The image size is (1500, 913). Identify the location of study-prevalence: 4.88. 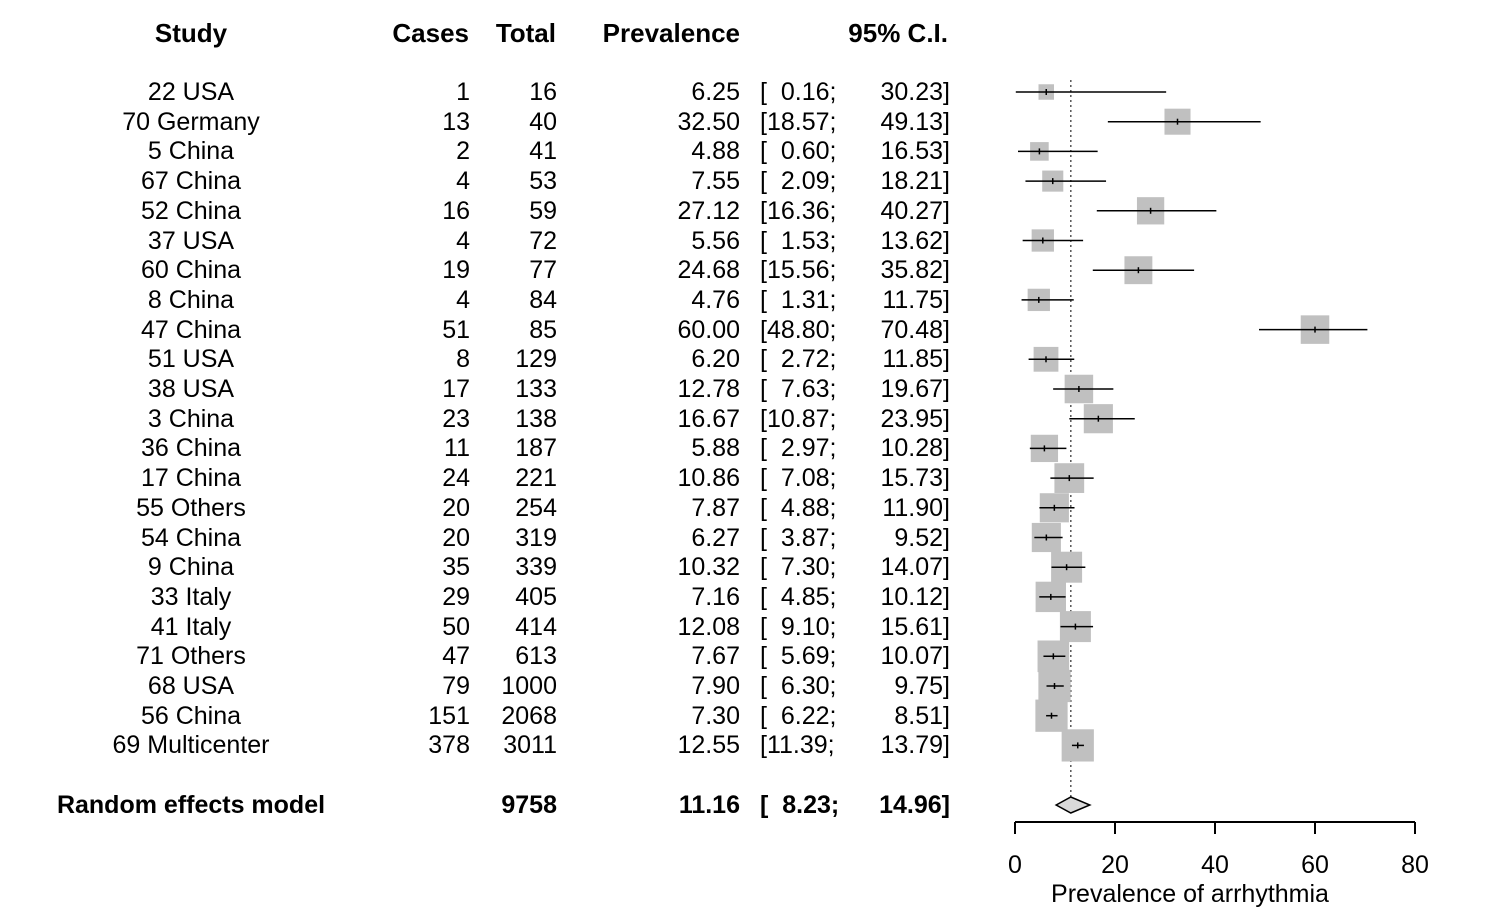
(715, 151).